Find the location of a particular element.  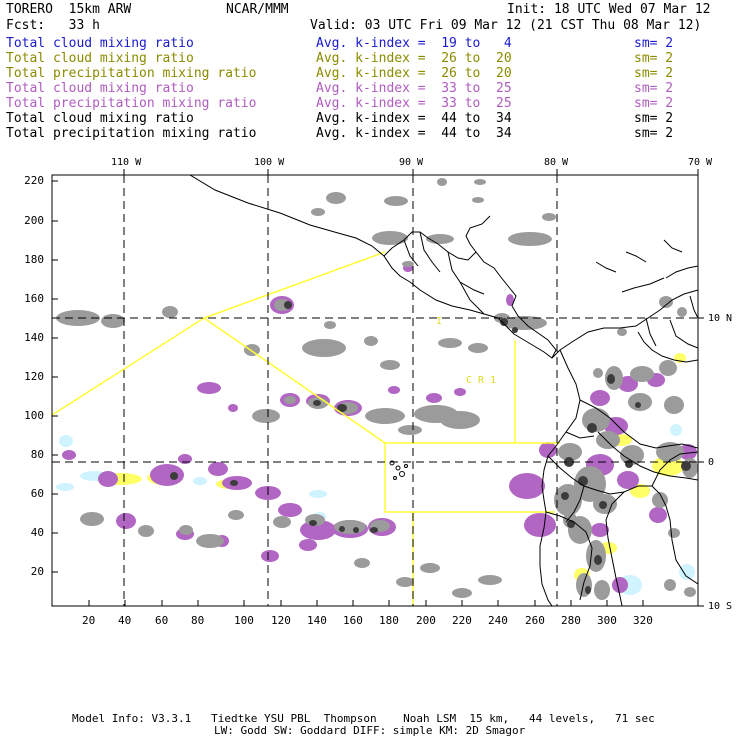

x-tick-label: 20 is located at coordinates (89, 620).